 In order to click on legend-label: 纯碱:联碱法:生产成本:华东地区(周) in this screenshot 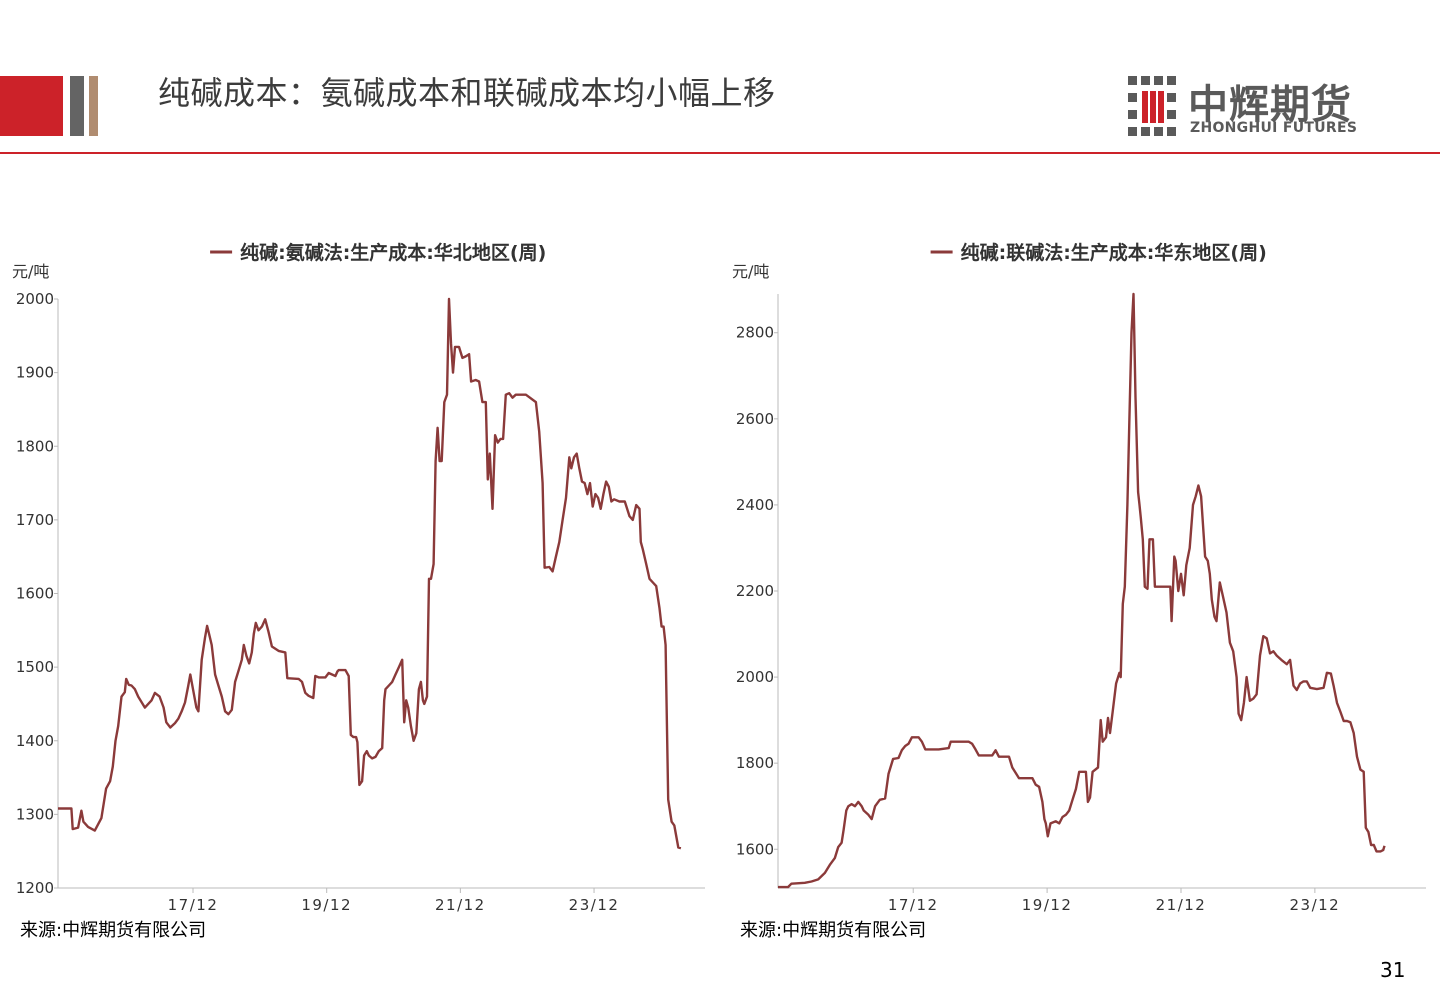, I will do `click(1114, 252)`.